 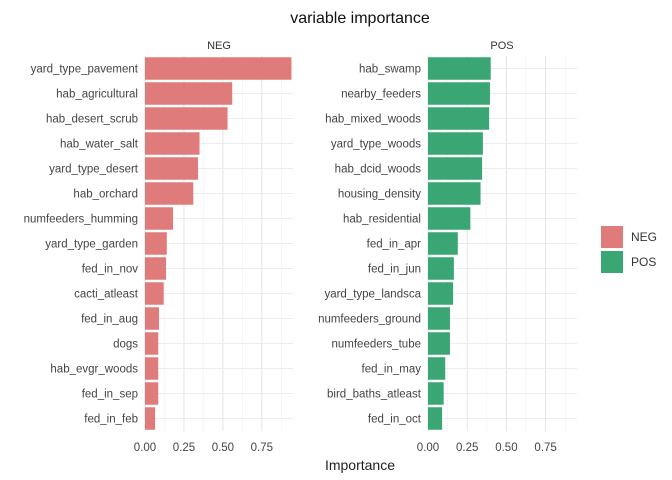 What do you see at coordinates (459, 93) in the screenshot?
I see `bar-nearby-feeders` at bounding box center [459, 93].